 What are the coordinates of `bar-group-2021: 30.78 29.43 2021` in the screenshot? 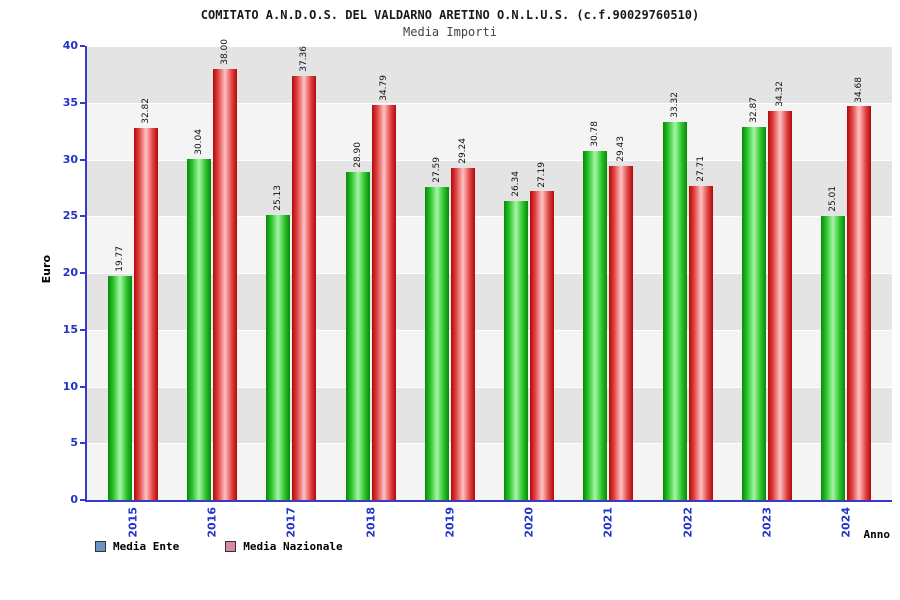 It's located at (608, 292).